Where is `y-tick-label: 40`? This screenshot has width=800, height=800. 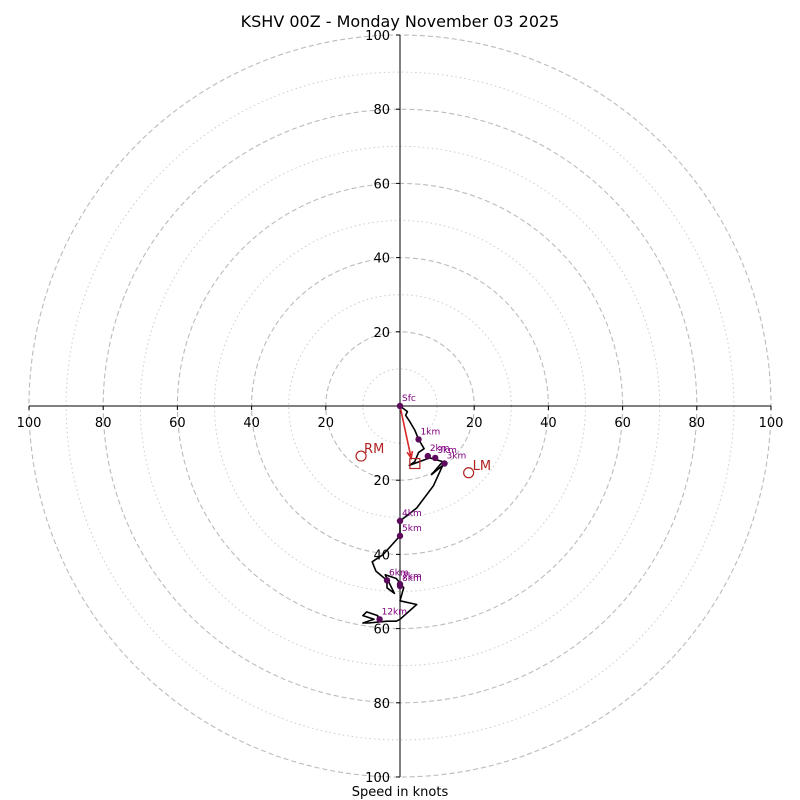 y-tick-label: 40 is located at coordinates (381, 259).